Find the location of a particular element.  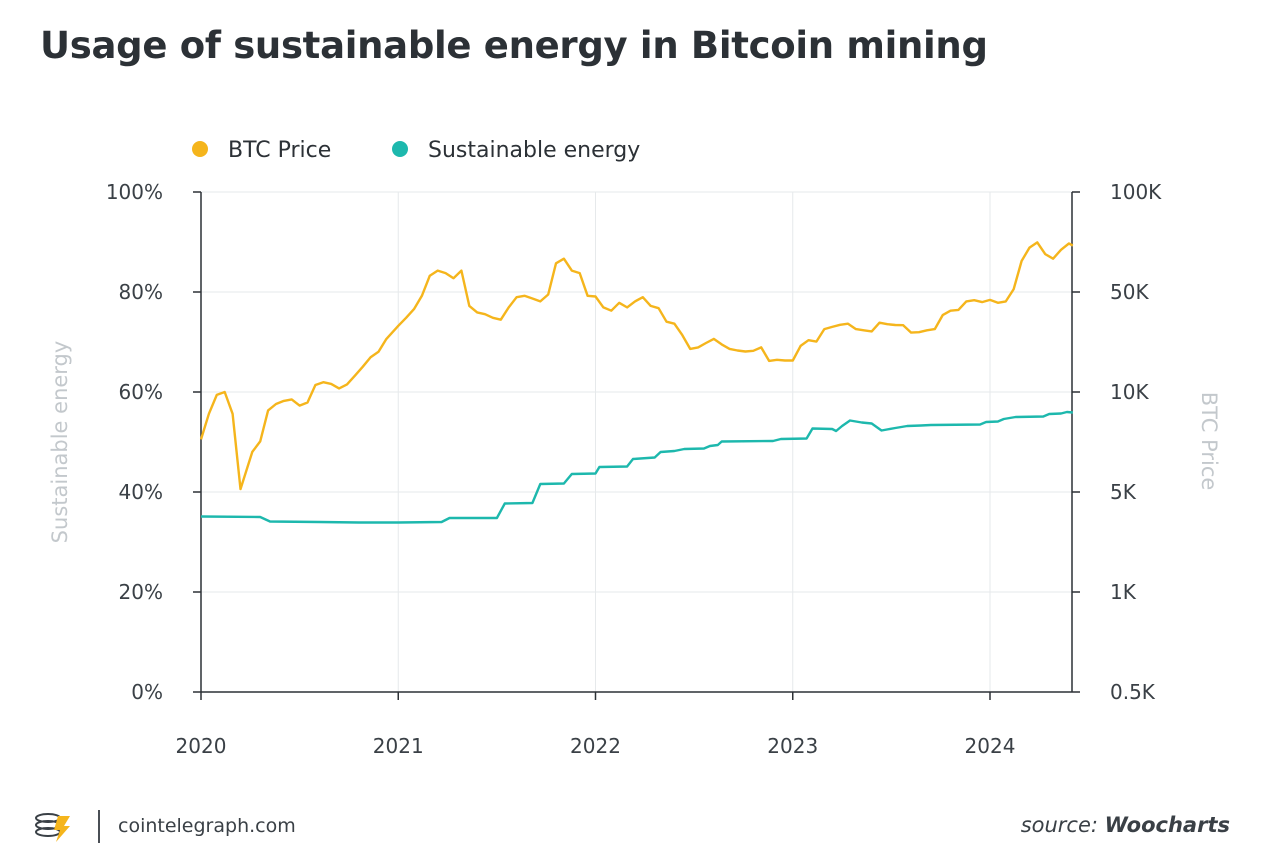

source-credit: source: Woocharts is located at coordinates (1125, 825).